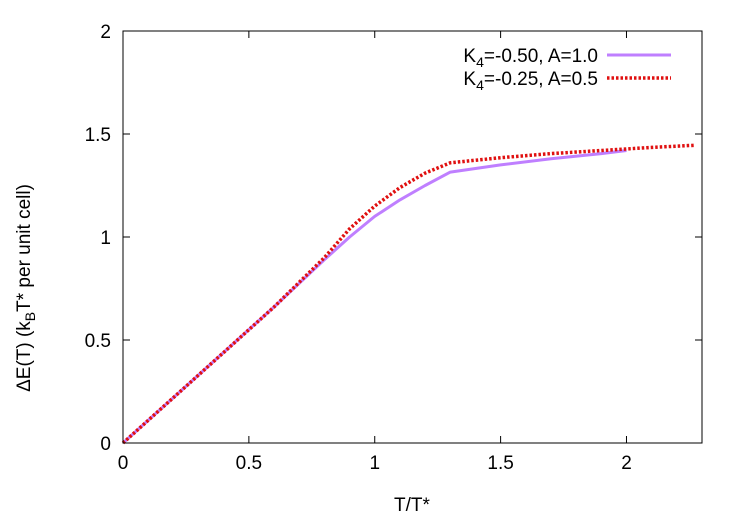 The image size is (747, 528). I want to click on y-axis-title: ΔE(T) (kBT* per unit cell), so click(26, 288).